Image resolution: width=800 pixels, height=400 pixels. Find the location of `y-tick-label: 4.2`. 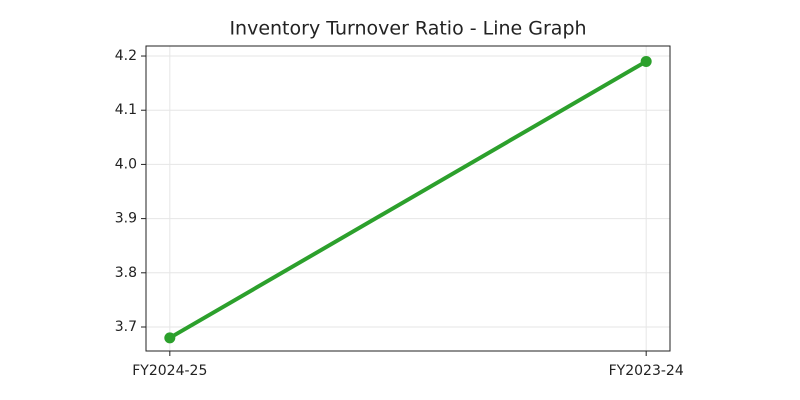

y-tick-label: 4.2 is located at coordinates (126, 56).